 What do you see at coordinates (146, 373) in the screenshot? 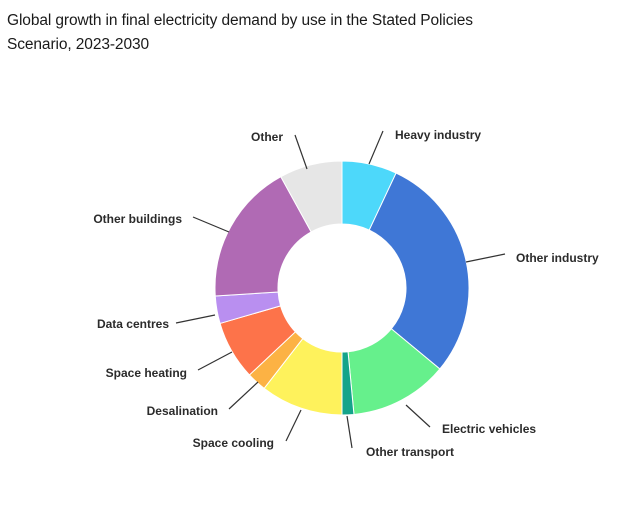
I see `label-space-heating: Space heating` at bounding box center [146, 373].